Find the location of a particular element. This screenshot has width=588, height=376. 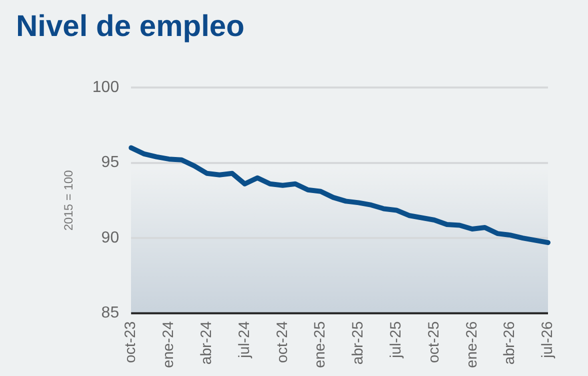

x-tick-label: oct-23 is located at coordinates (131, 342).